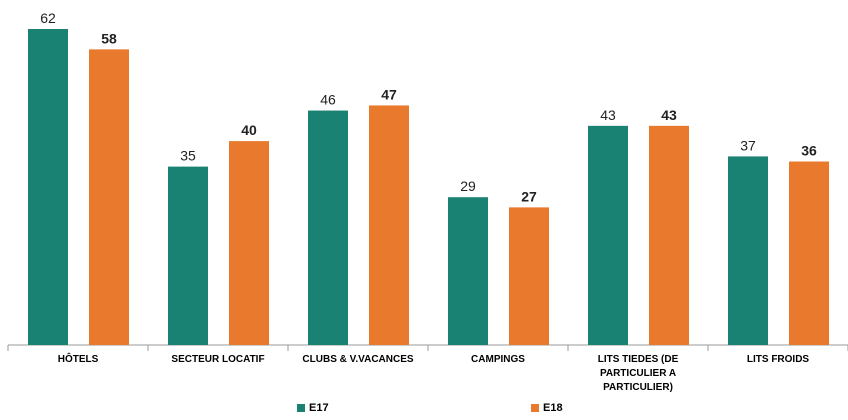  What do you see at coordinates (809, 151) in the screenshot?
I see `value-label: 36` at bounding box center [809, 151].